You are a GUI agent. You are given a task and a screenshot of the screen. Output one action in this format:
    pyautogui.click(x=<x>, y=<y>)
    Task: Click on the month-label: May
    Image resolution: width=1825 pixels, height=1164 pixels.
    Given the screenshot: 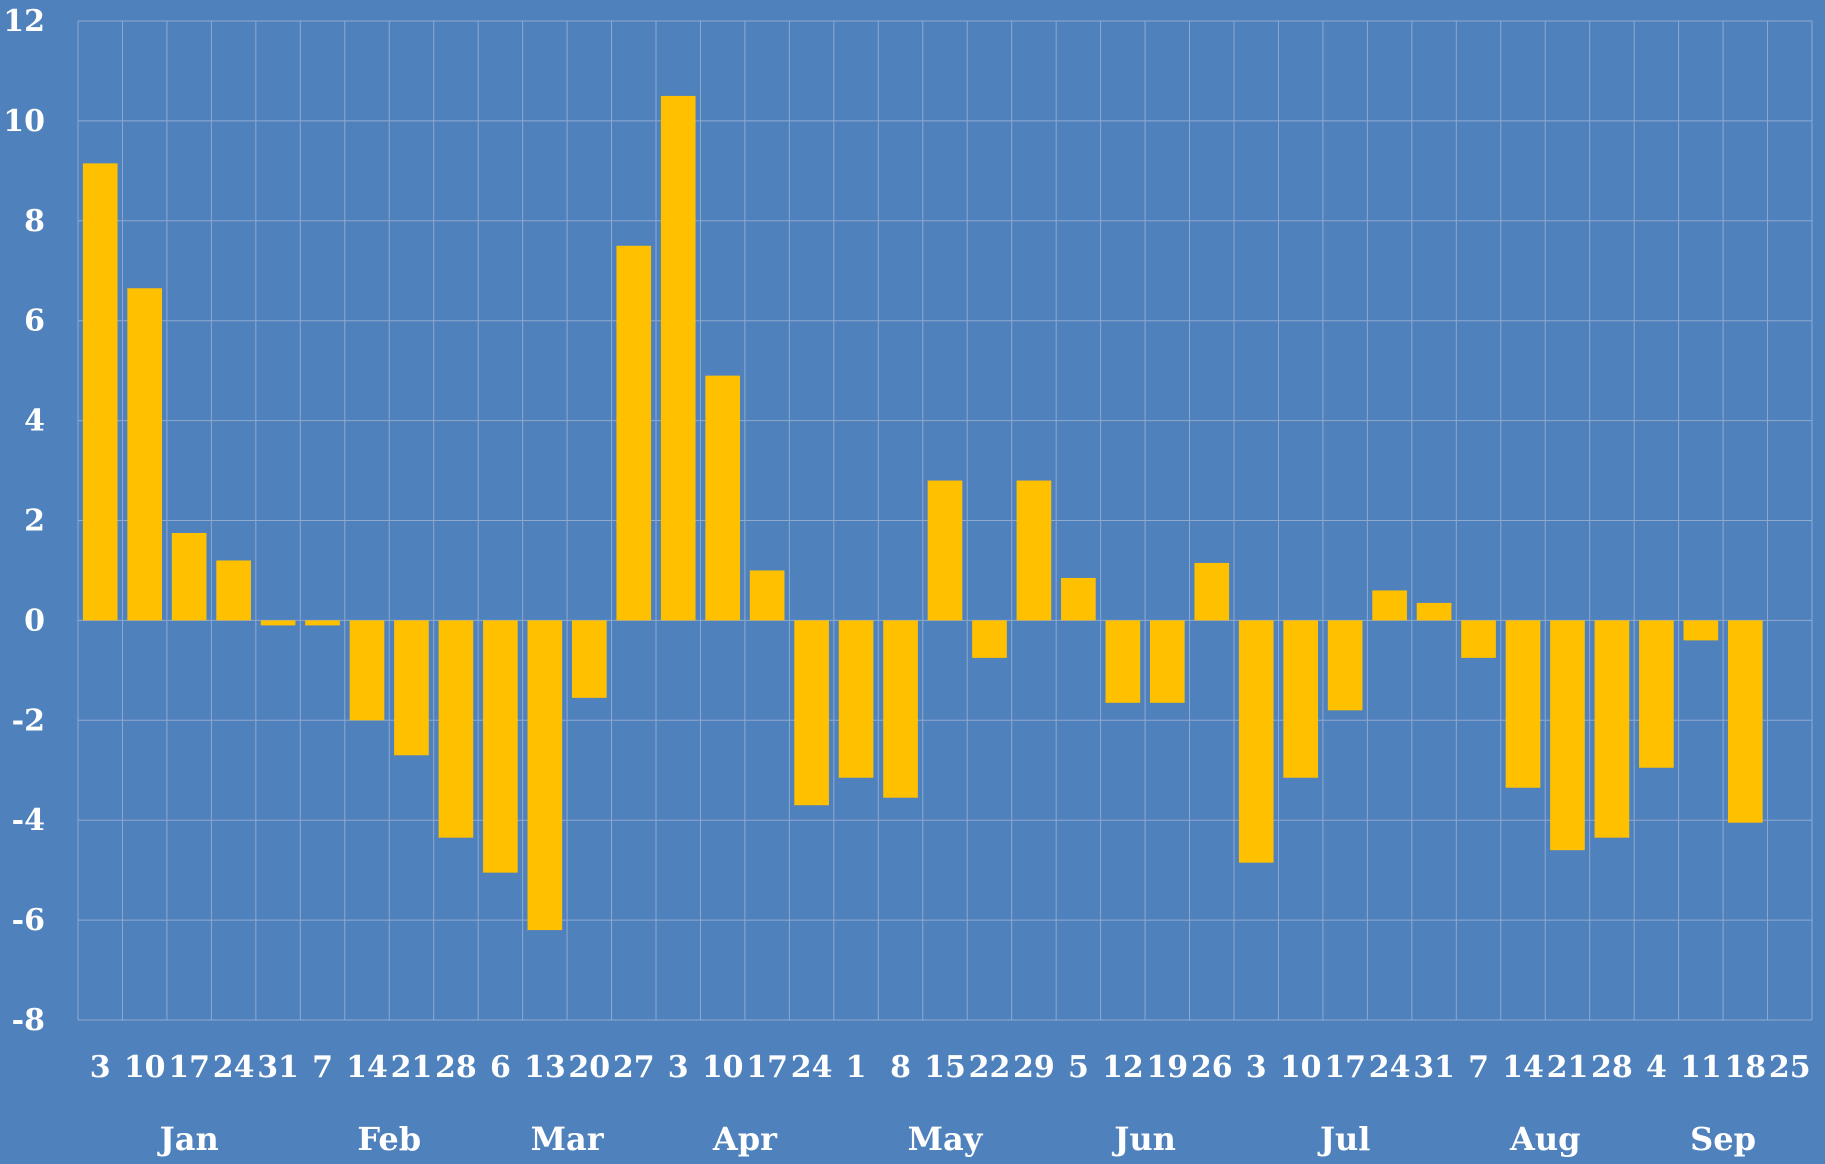 What is the action you would take?
    pyautogui.click(x=946, y=1139)
    